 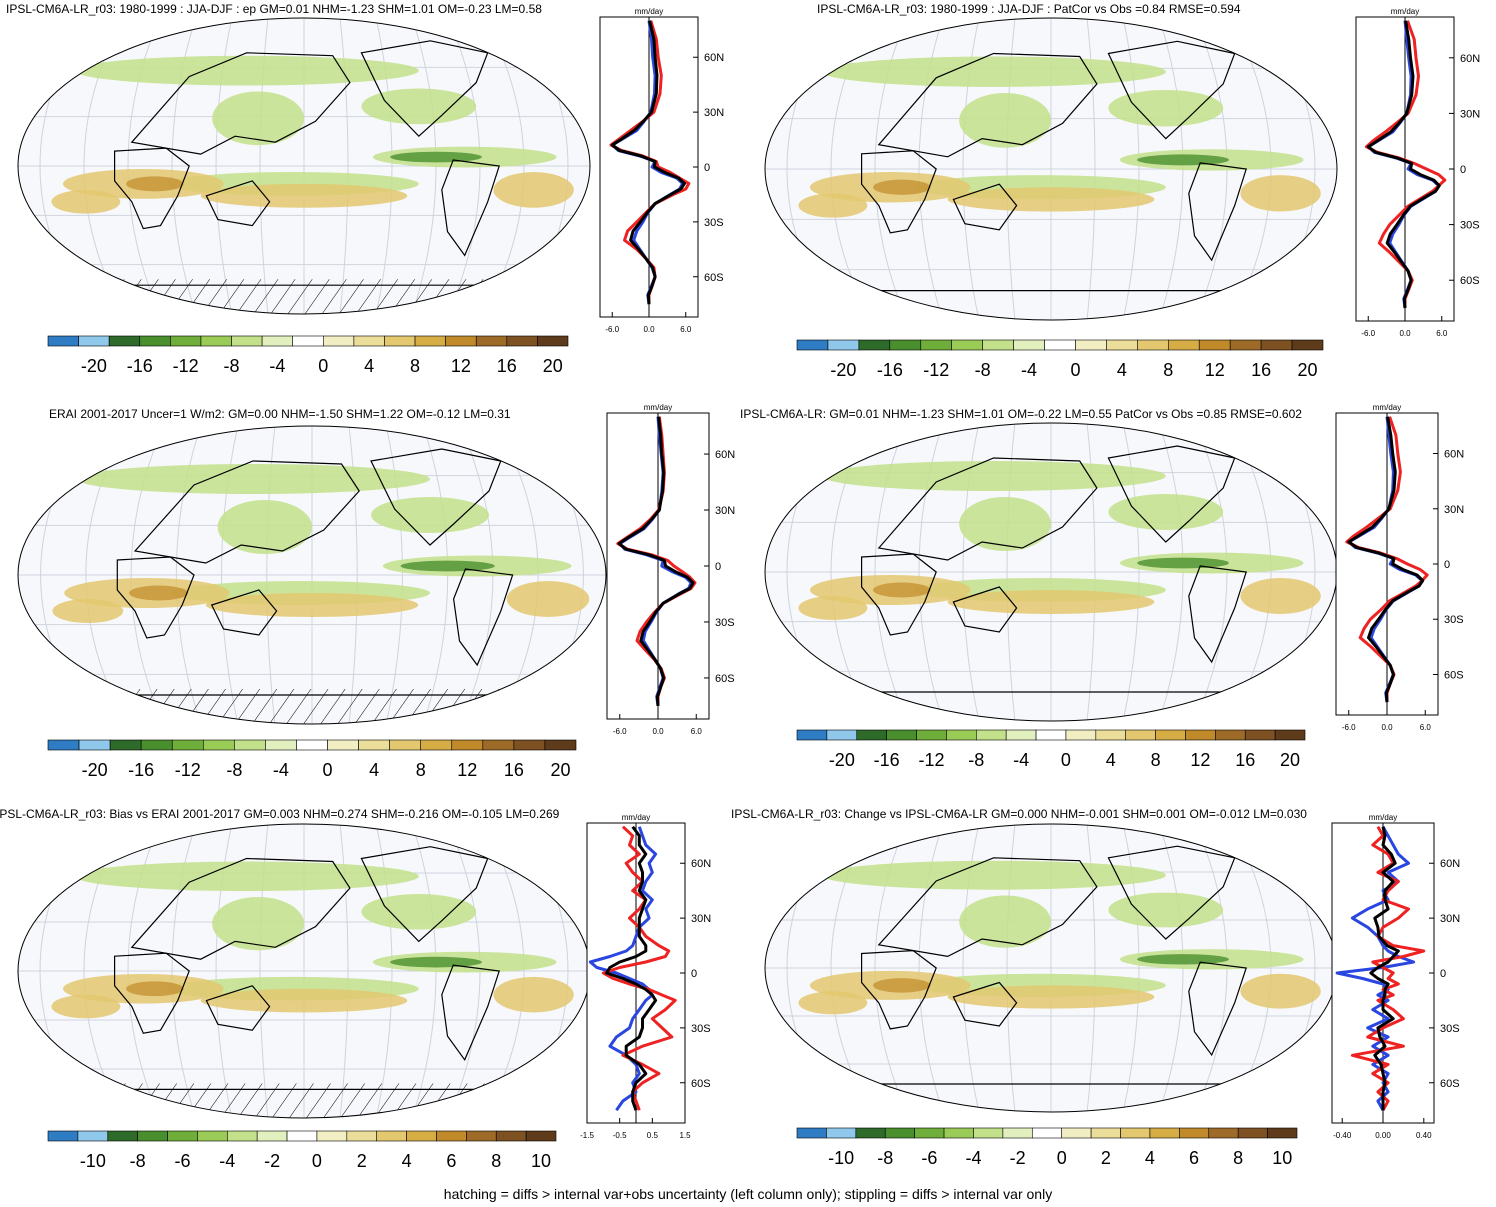 What do you see at coordinates (362, 1161) in the screenshot?
I see `colorbar-label: 2` at bounding box center [362, 1161].